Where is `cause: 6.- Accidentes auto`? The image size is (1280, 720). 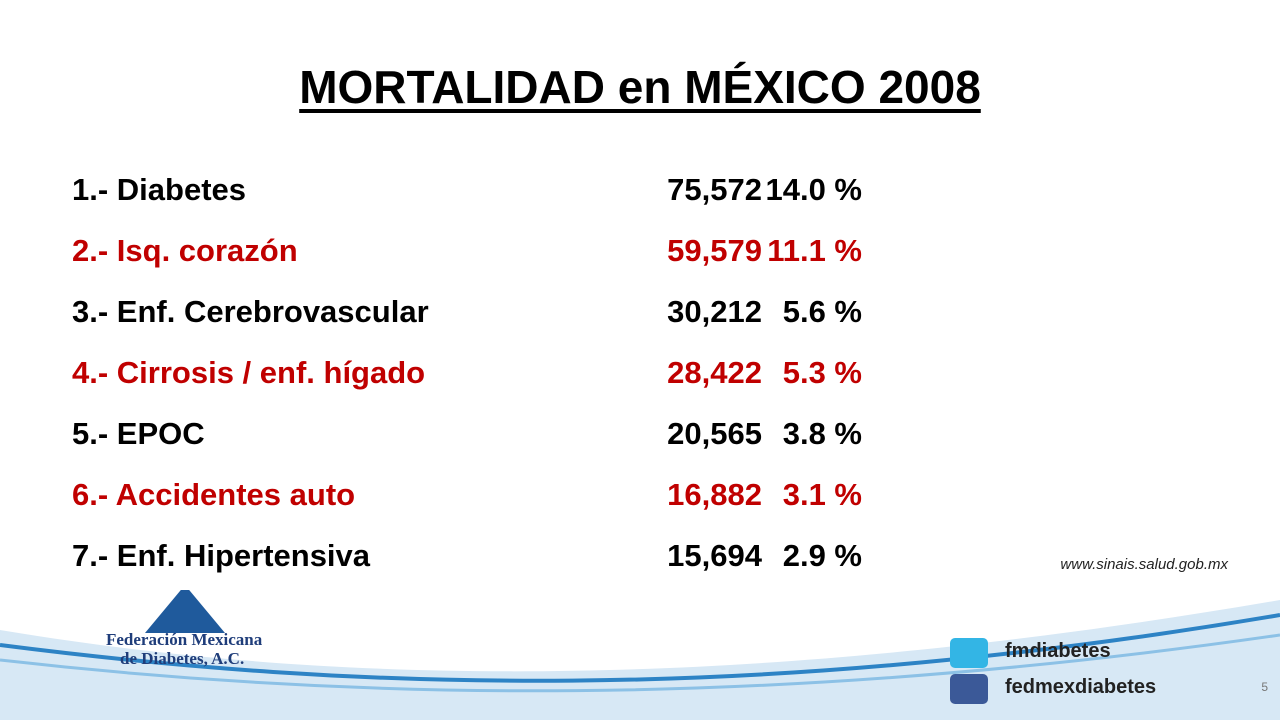 cause: 6.- Accidentes auto is located at coordinates (214, 494).